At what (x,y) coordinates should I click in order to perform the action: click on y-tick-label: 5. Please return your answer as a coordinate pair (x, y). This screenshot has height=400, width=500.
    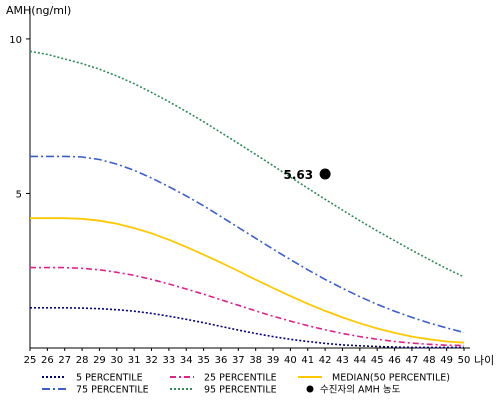
    Looking at the image, I should click on (19, 194).